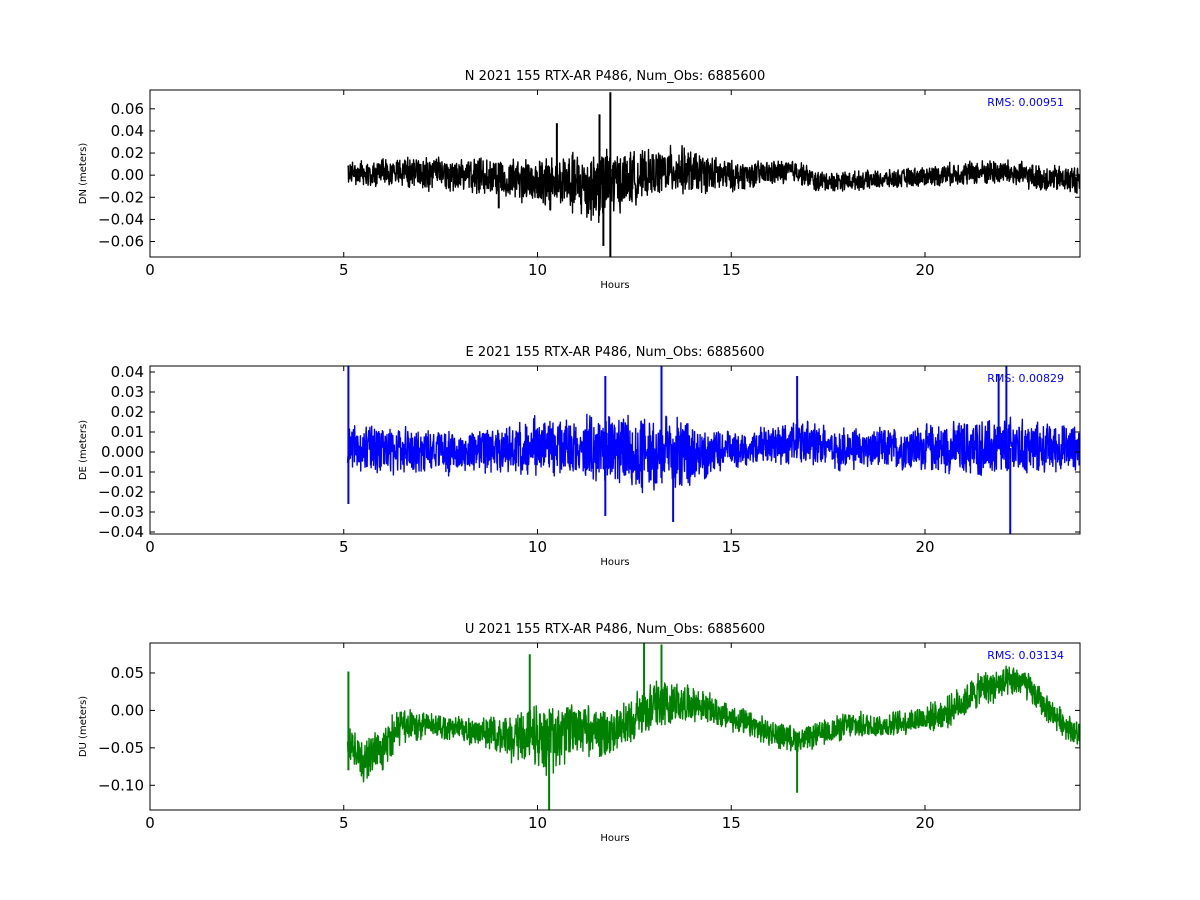 Image resolution: width=1200 pixels, height=900 pixels. I want to click on y-tick-label-north-1: −0.04, so click(121, 219).